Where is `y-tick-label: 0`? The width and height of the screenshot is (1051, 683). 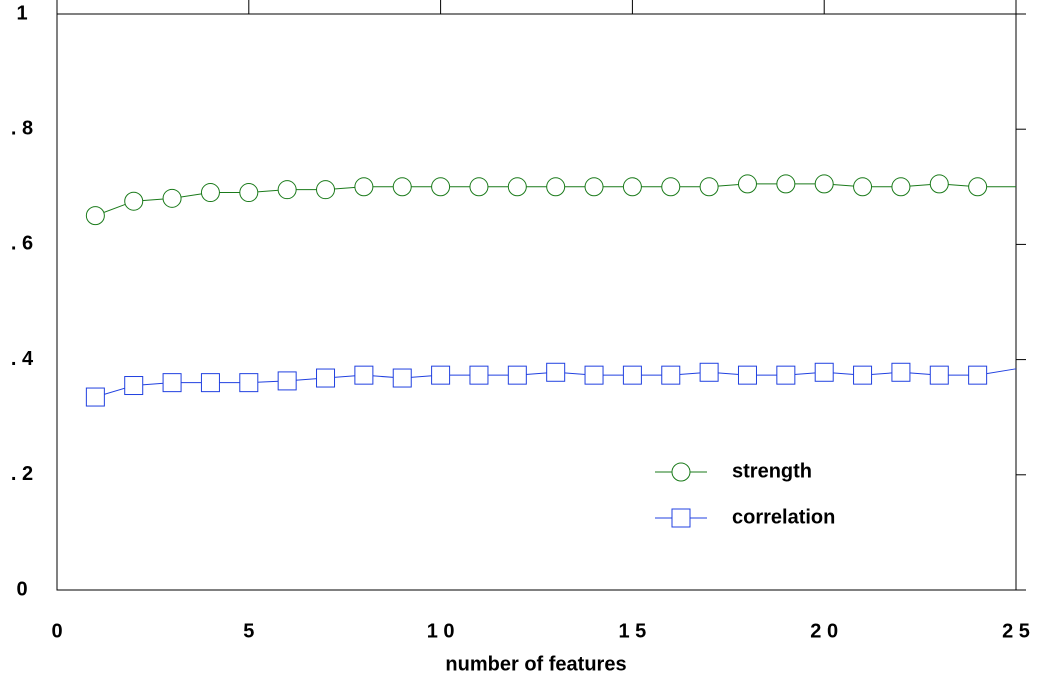
y-tick-label: 0 is located at coordinates (21, 589).